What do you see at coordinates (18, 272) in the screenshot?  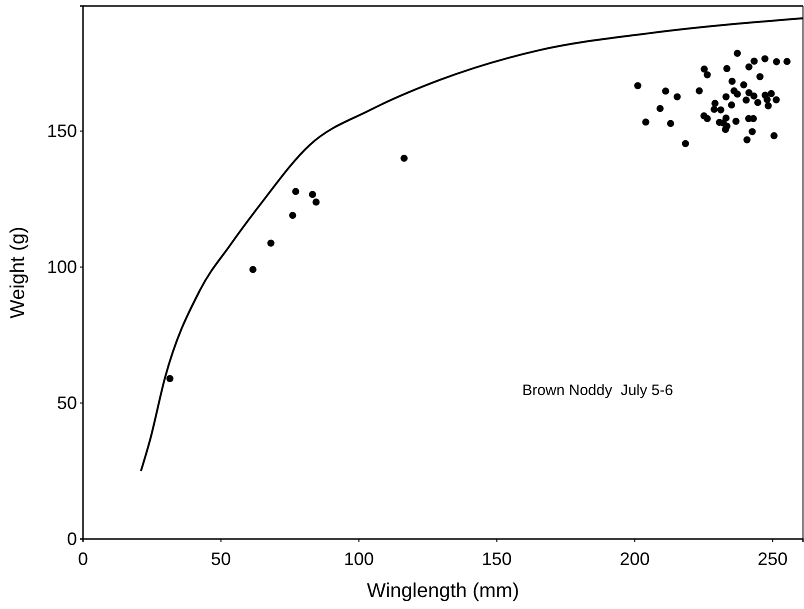 I see `y-axis-title: Weight (g)` at bounding box center [18, 272].